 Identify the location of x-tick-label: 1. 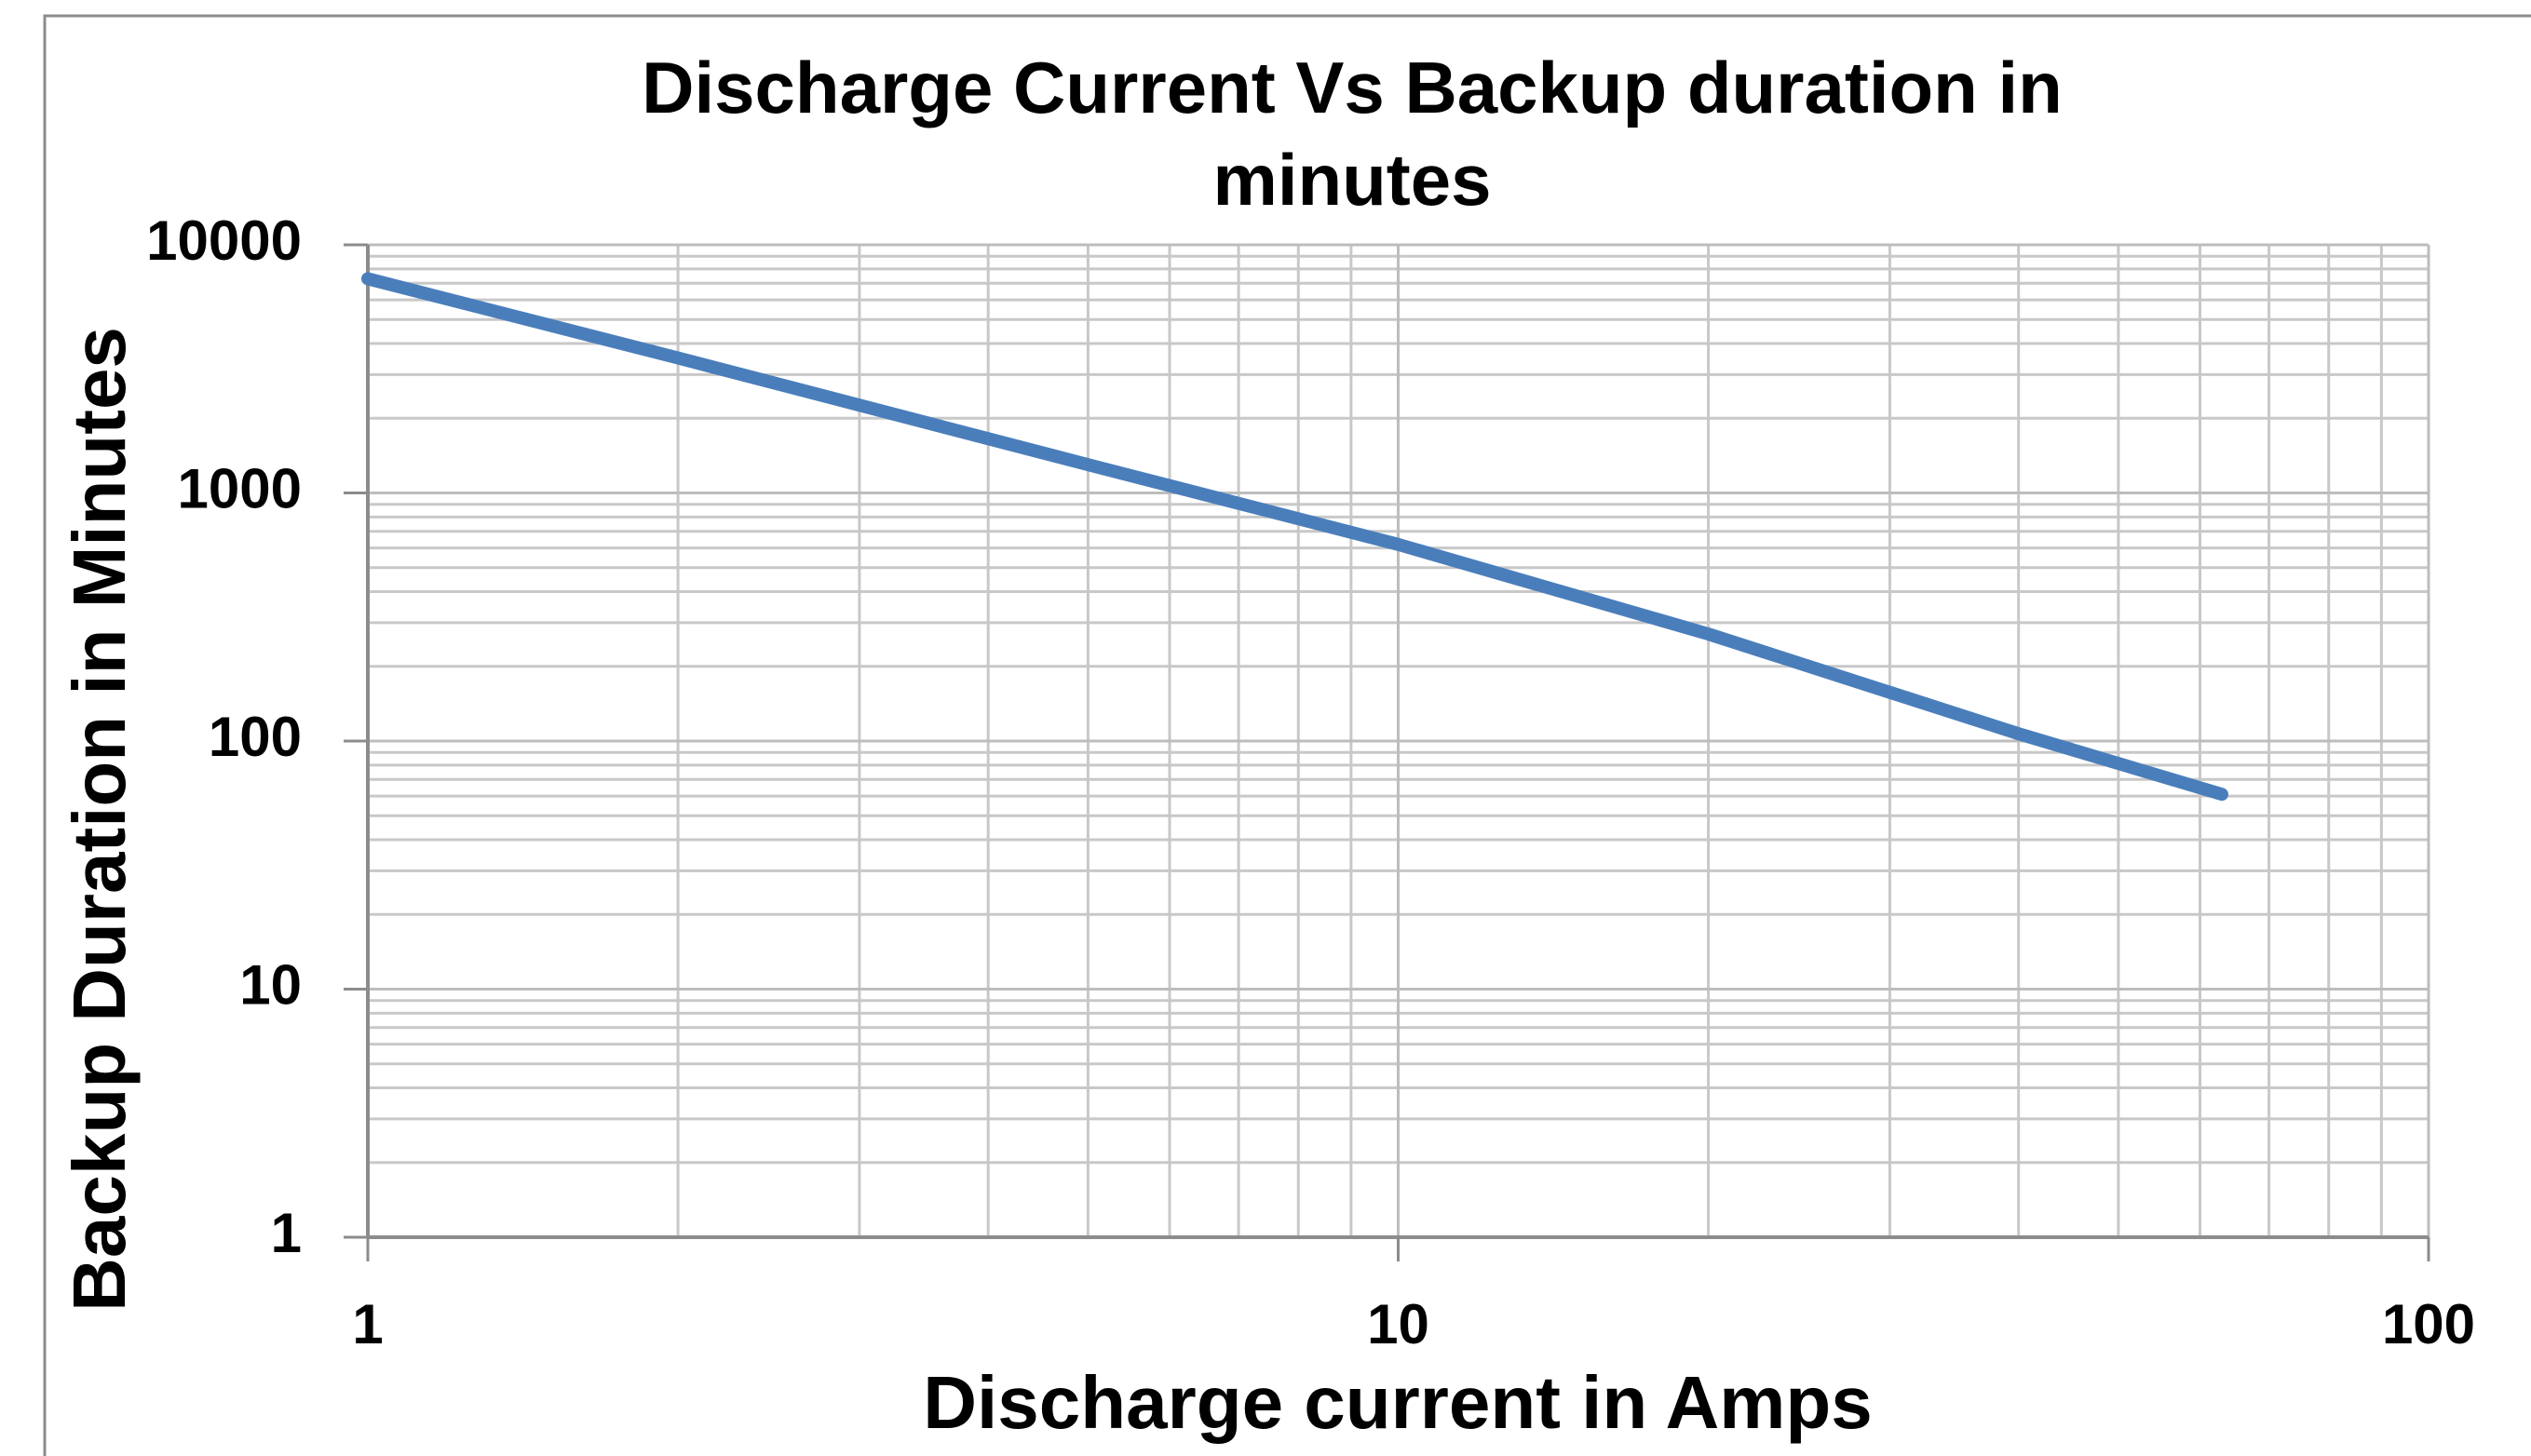
(367, 1324).